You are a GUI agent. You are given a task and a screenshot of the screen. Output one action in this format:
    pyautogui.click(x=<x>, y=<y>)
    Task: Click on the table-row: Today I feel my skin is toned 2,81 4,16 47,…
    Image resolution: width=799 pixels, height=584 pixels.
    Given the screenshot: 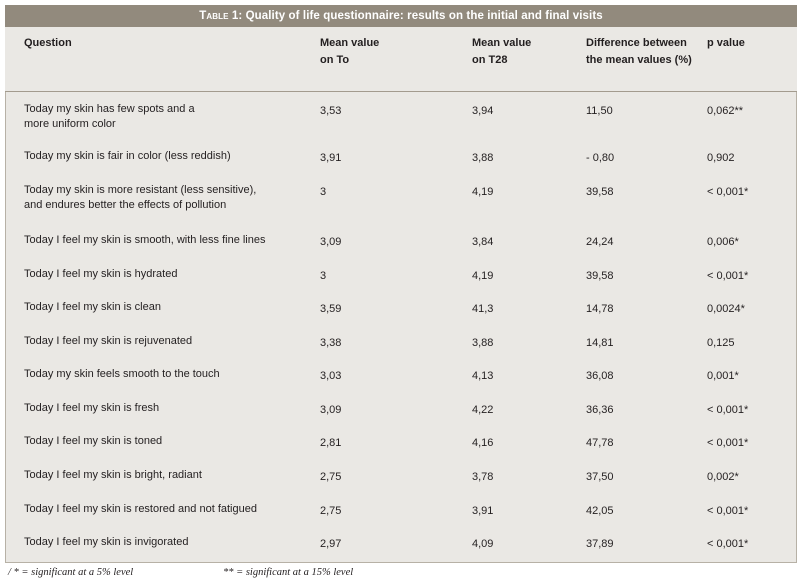 What is the action you would take?
    pyautogui.click(x=401, y=448)
    